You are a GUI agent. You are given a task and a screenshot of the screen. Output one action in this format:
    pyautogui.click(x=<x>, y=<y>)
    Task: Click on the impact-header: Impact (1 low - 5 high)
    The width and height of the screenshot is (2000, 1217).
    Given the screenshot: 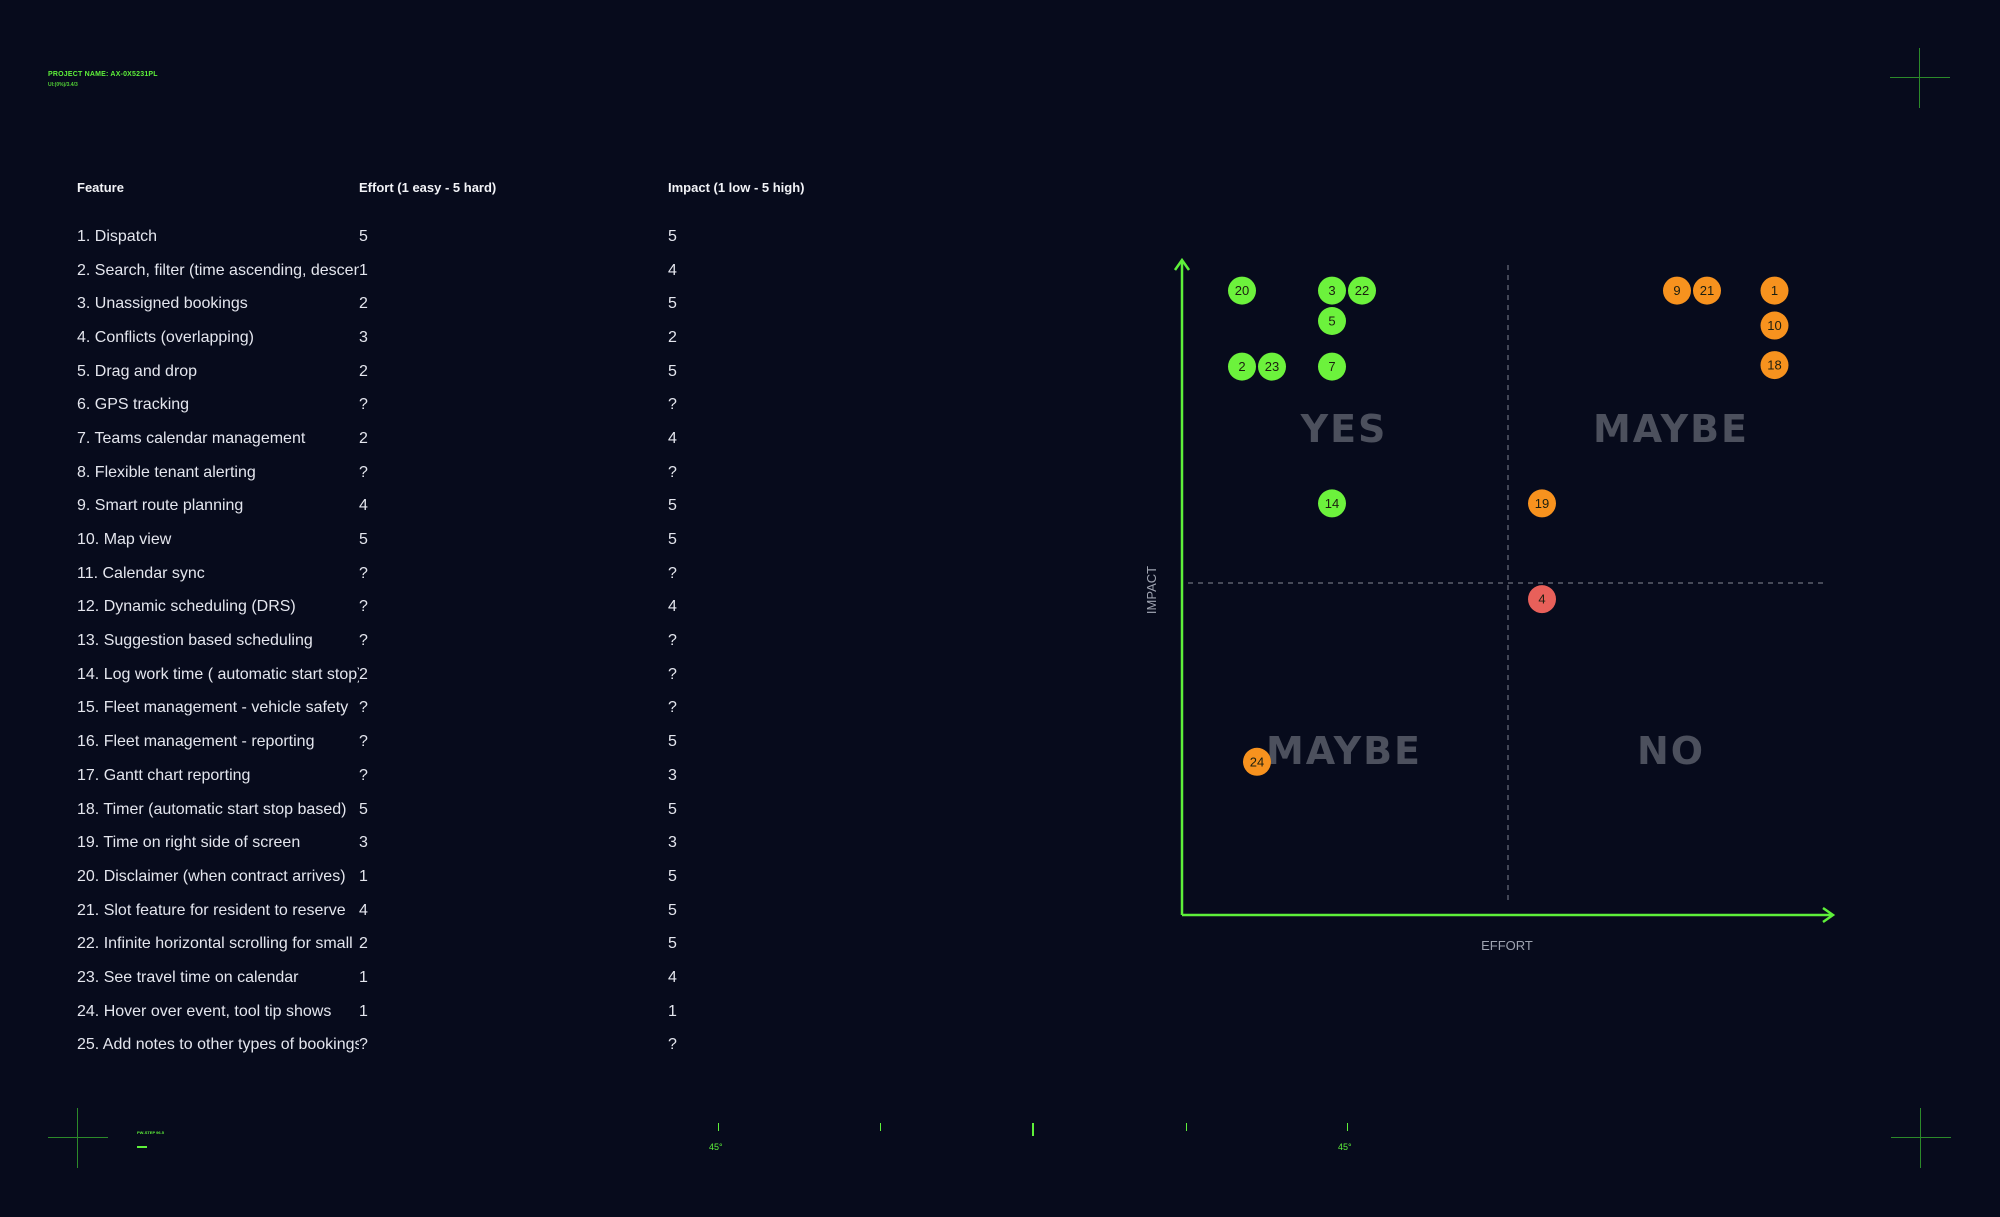 What is the action you would take?
    pyautogui.click(x=736, y=187)
    